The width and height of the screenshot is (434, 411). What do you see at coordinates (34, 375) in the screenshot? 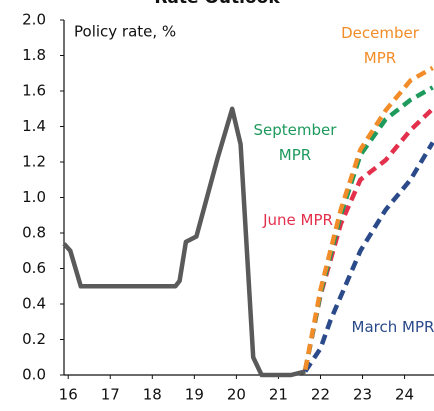
I see `y-tick-label: 0.0` at bounding box center [34, 375].